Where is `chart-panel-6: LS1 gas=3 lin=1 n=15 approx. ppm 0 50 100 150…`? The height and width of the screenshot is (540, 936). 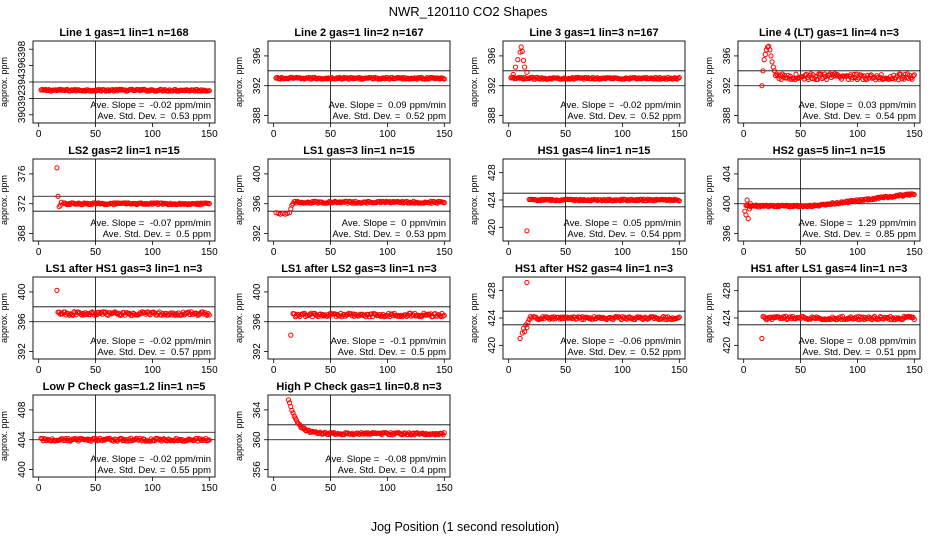 chart-panel-6: LS1 gas=3 lin=1 n=15 approx. ppm 0 50 100 150… is located at coordinates (343, 201).